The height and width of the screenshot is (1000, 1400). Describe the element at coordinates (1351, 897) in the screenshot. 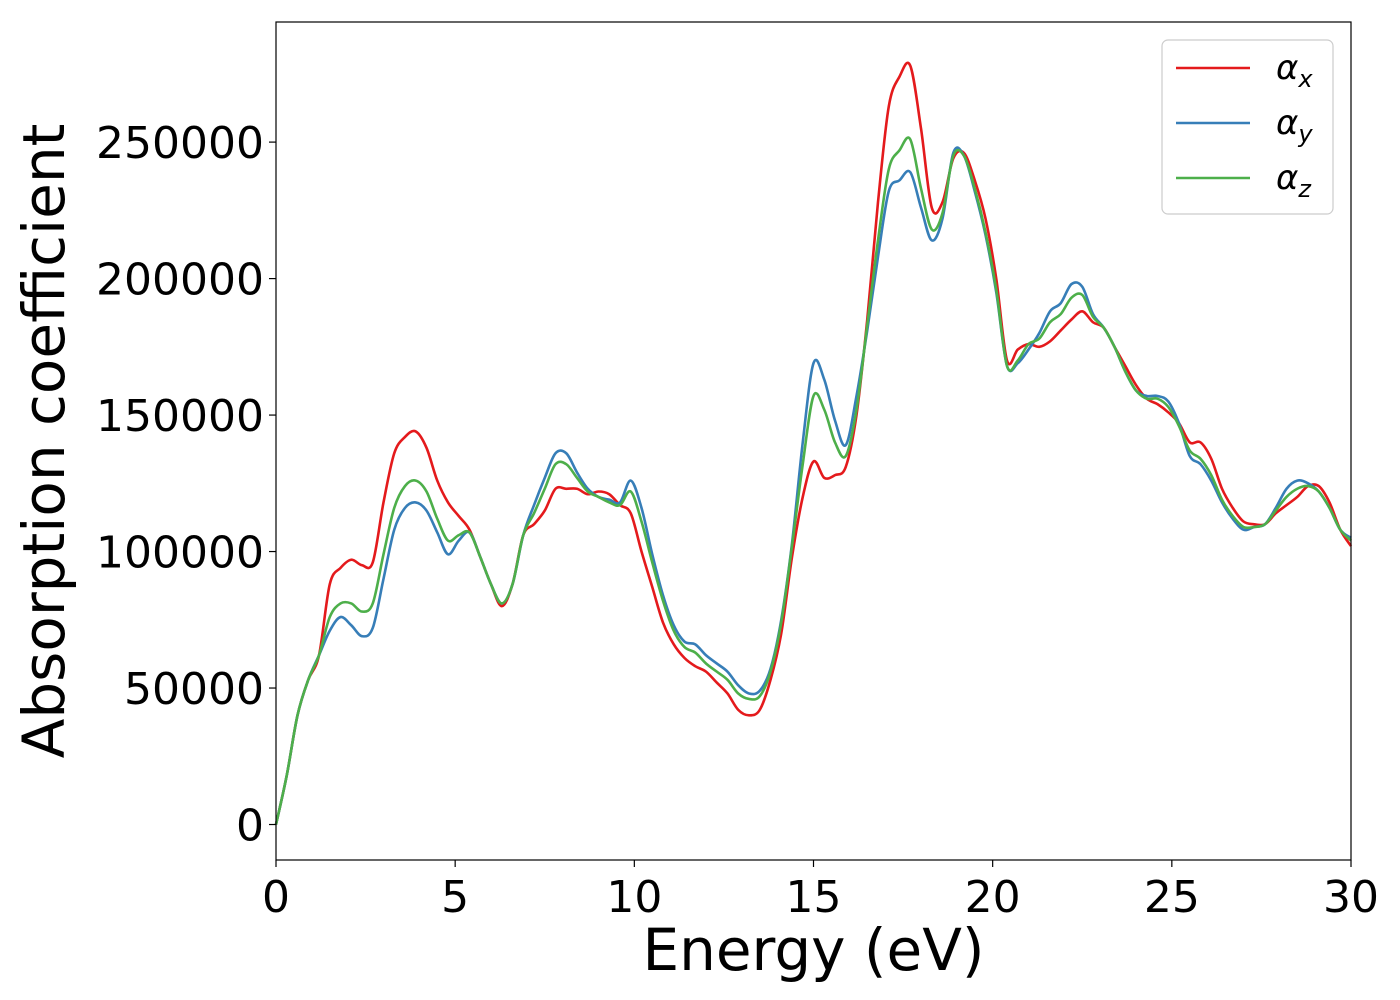

I see `x-tick-label: 30` at that location.